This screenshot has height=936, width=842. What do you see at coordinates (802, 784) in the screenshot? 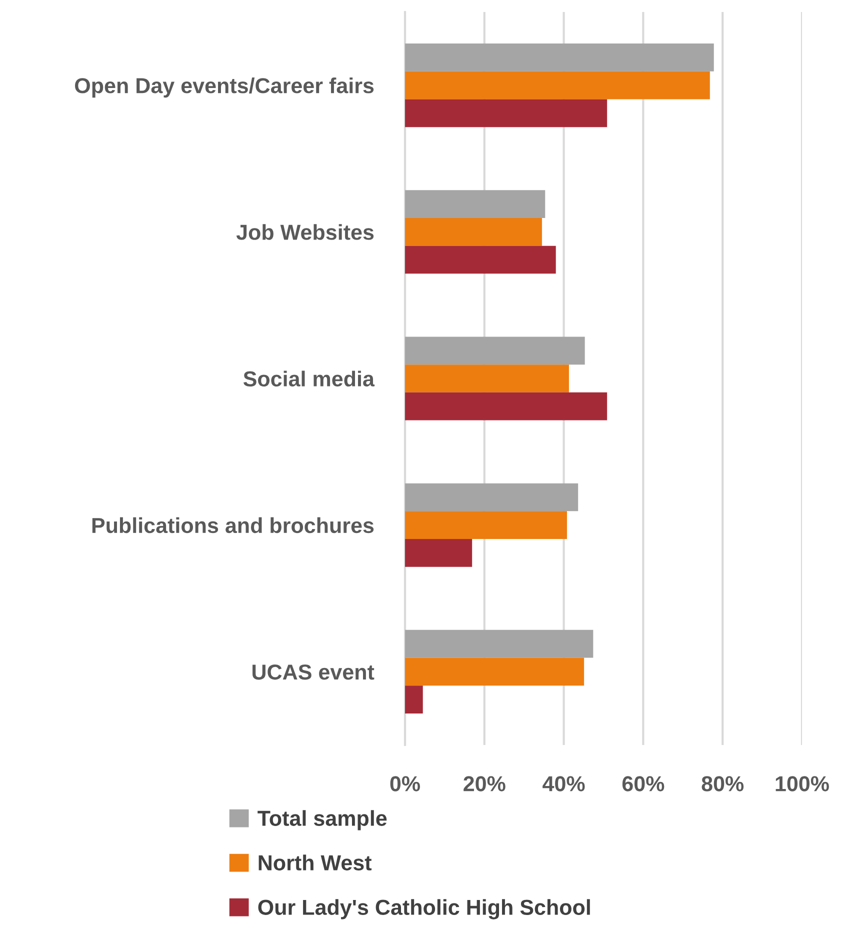
I see `x-tick-label: 100%` at bounding box center [802, 784].